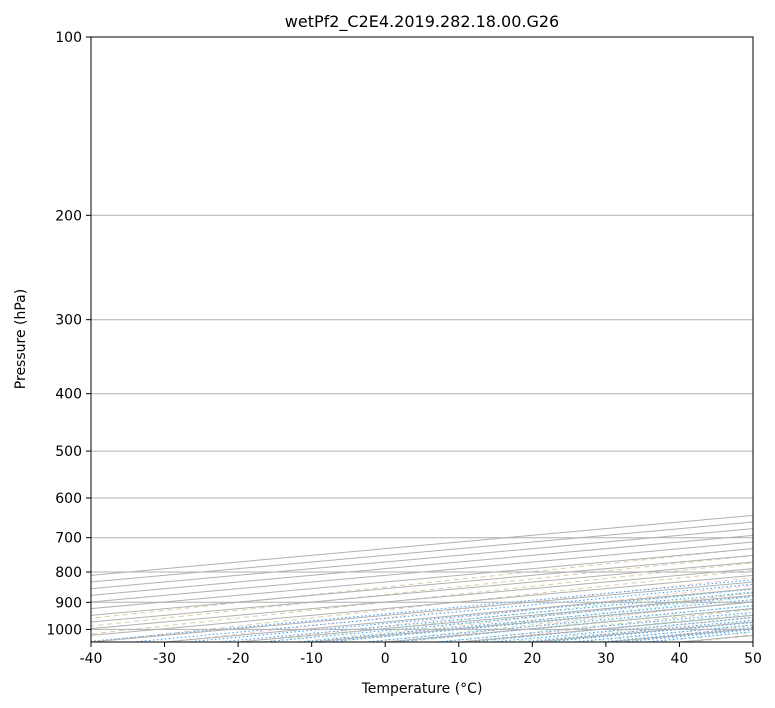 The width and height of the screenshot is (775, 708). I want to click on x-tick-label: -20, so click(238, 659).